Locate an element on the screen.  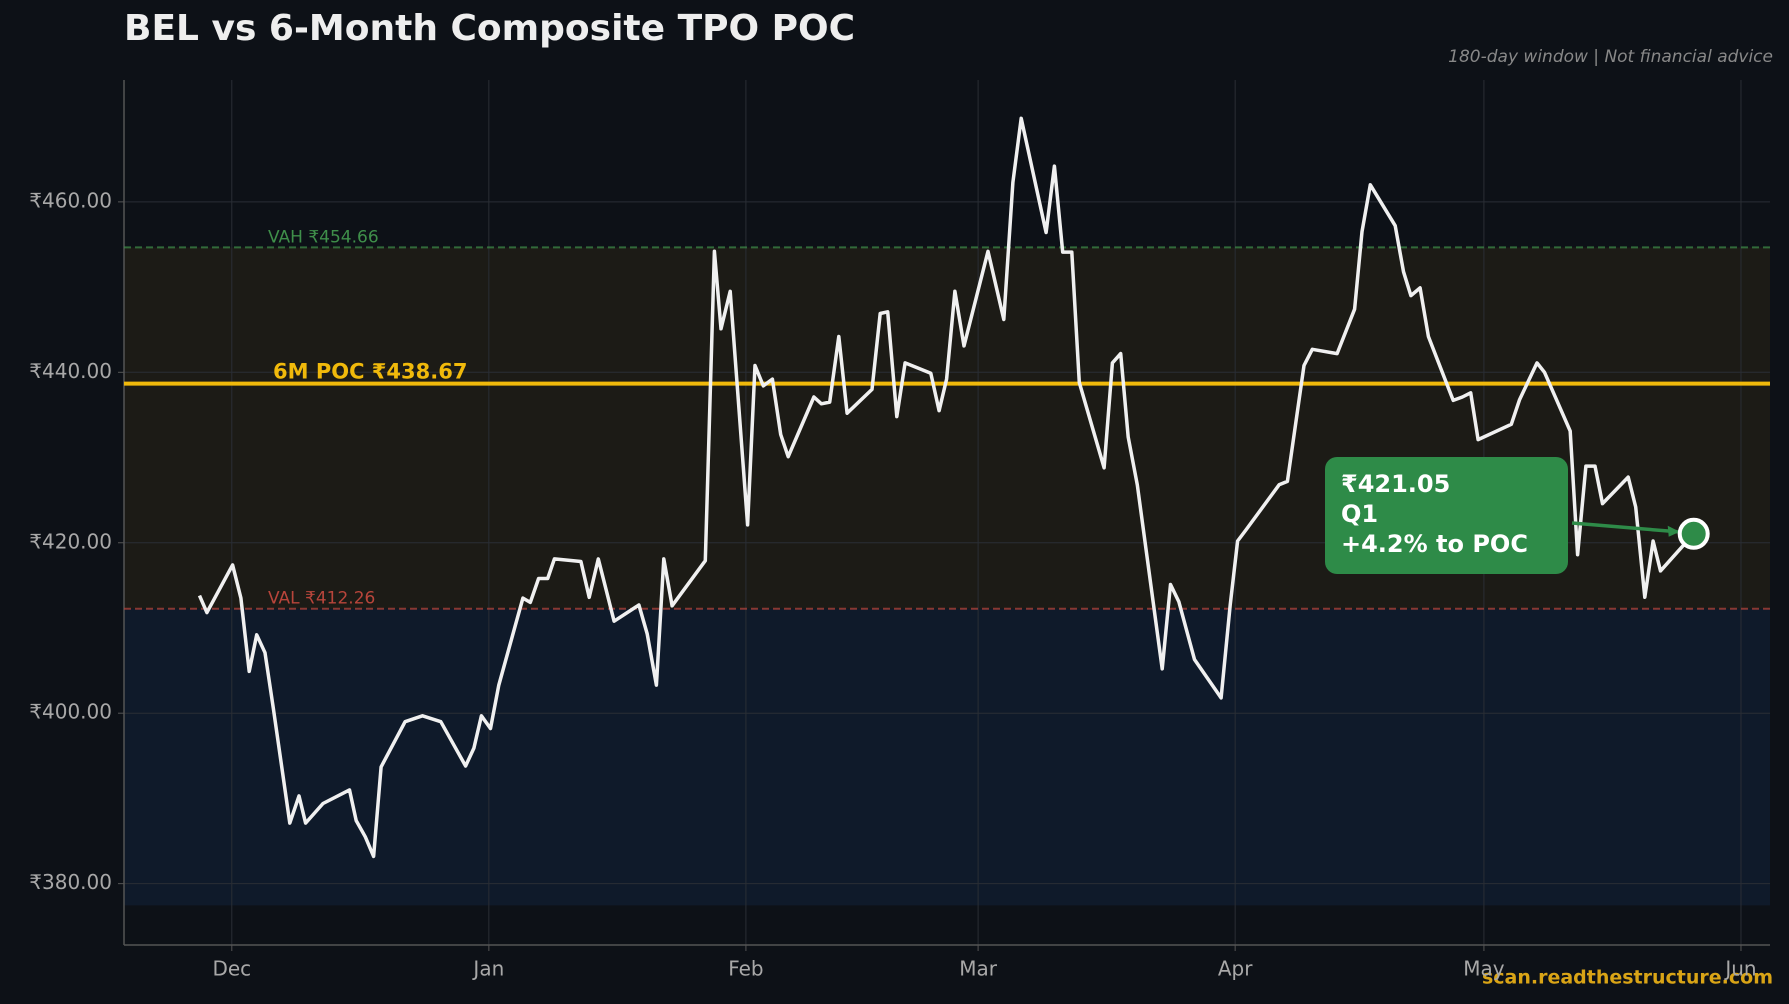
chart-title: BEL vs 6-Month Composite TPO POC is located at coordinates (489, 28).